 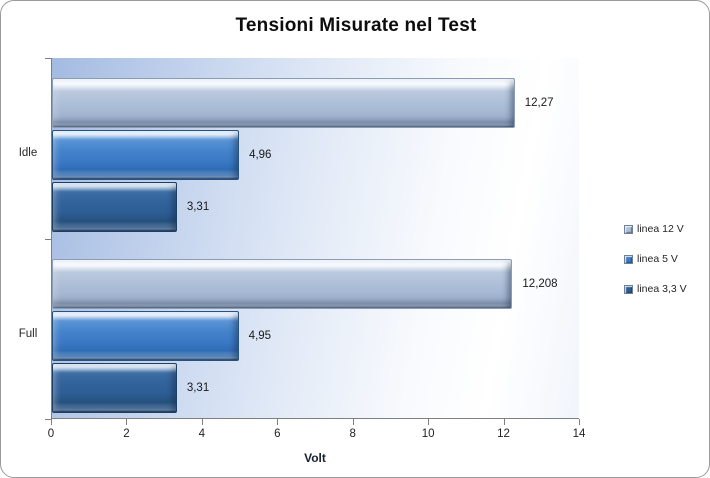 What do you see at coordinates (260, 335) in the screenshot?
I see `value-label-linea-5-v-full: 4,95` at bounding box center [260, 335].